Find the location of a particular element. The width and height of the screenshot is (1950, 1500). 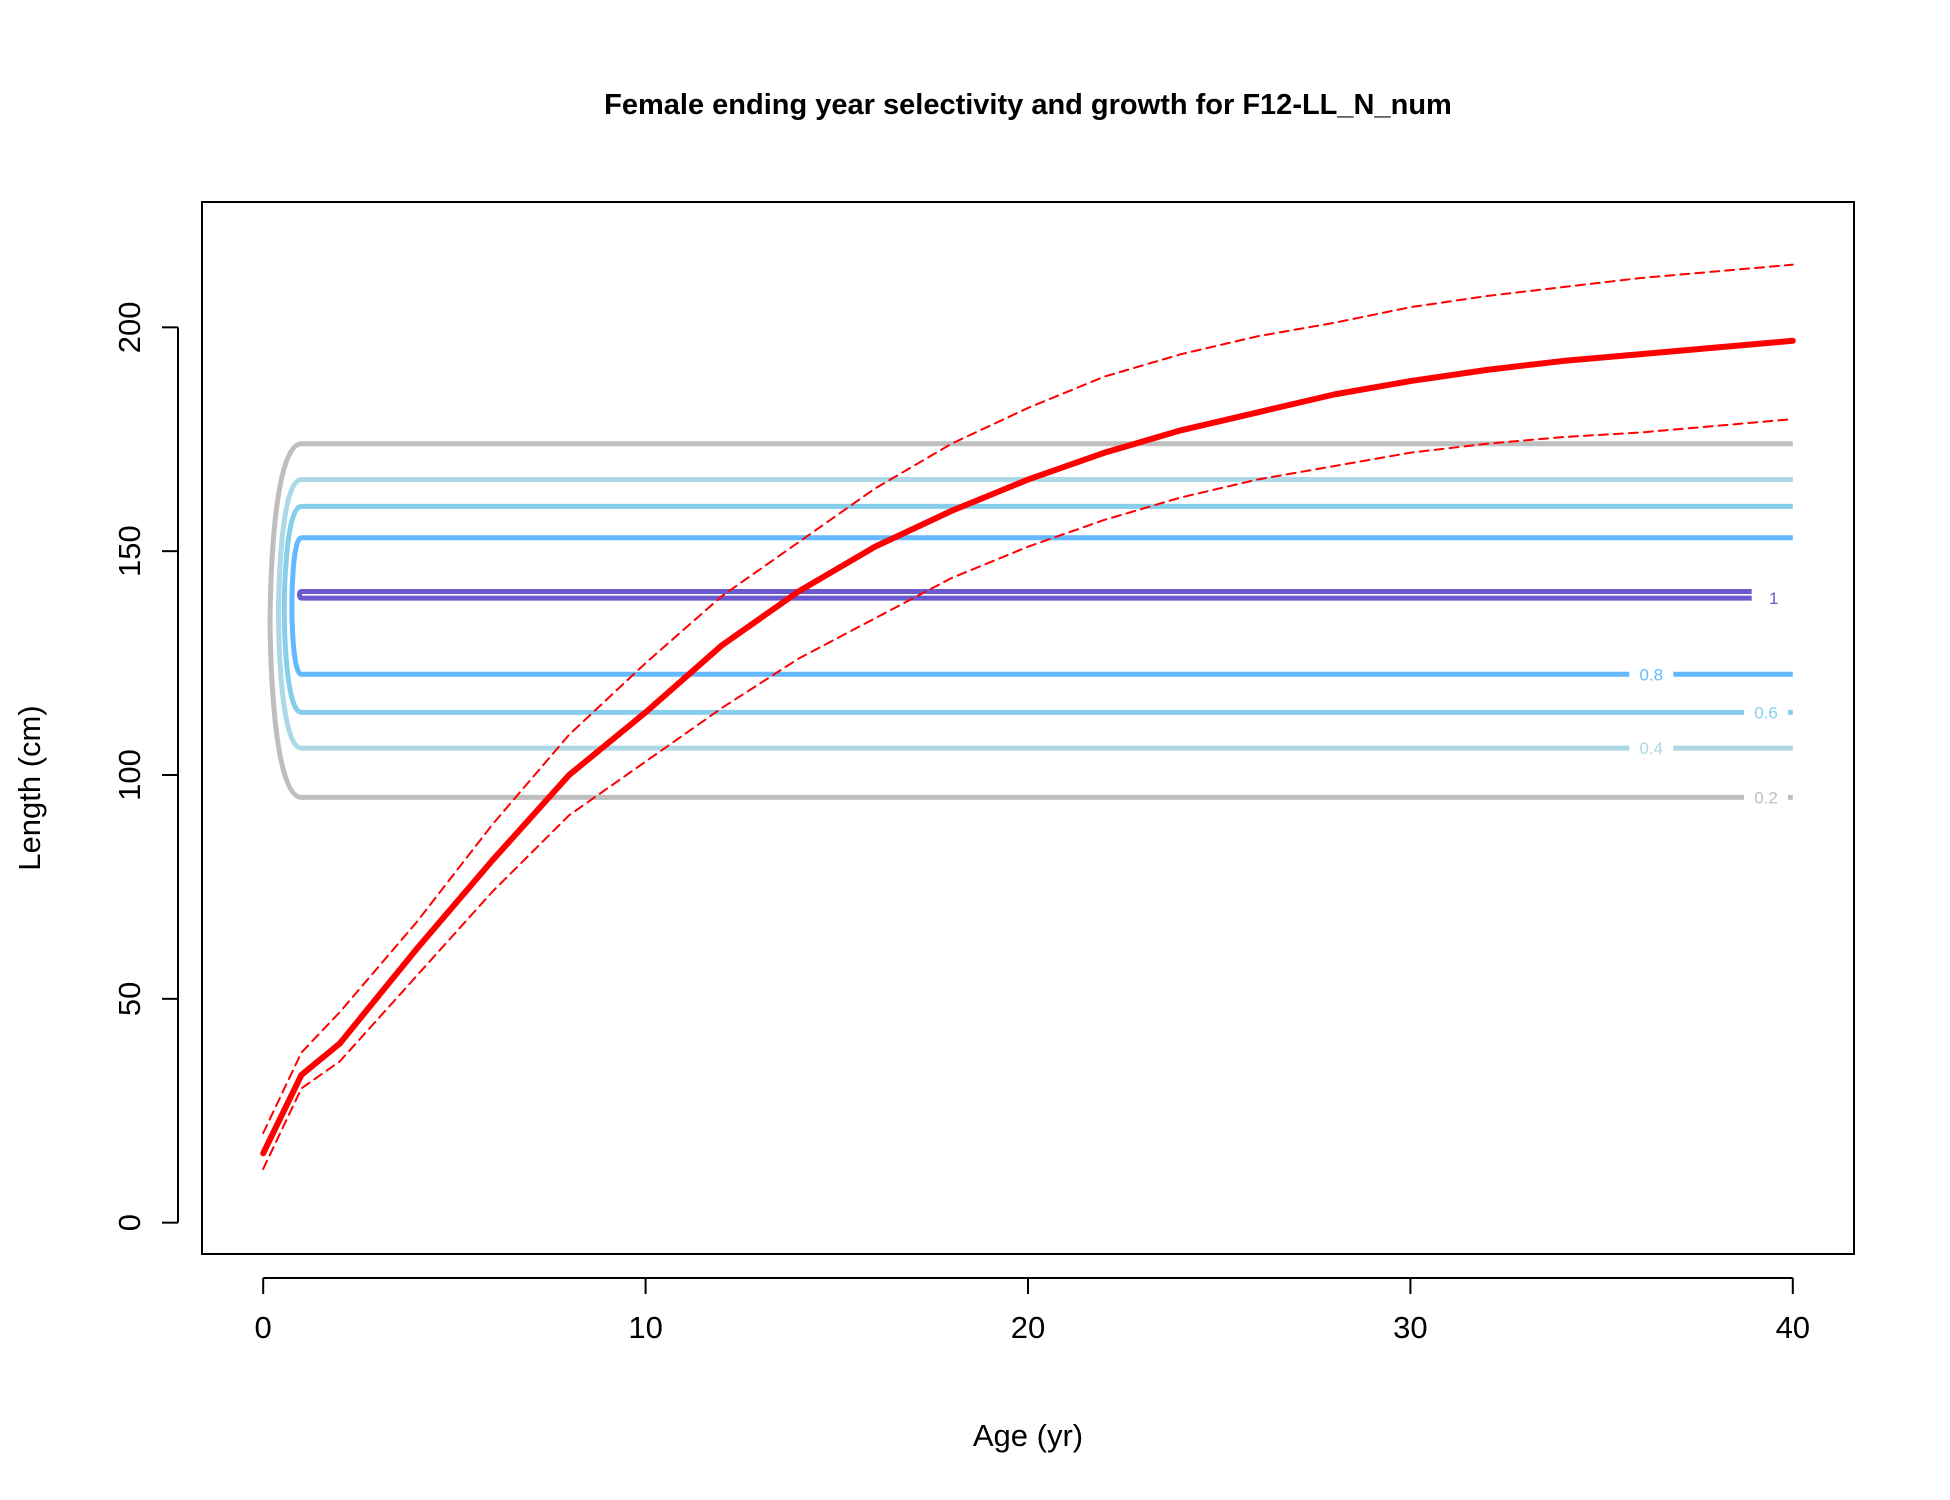

y-tick-label: 100 is located at coordinates (129, 775).